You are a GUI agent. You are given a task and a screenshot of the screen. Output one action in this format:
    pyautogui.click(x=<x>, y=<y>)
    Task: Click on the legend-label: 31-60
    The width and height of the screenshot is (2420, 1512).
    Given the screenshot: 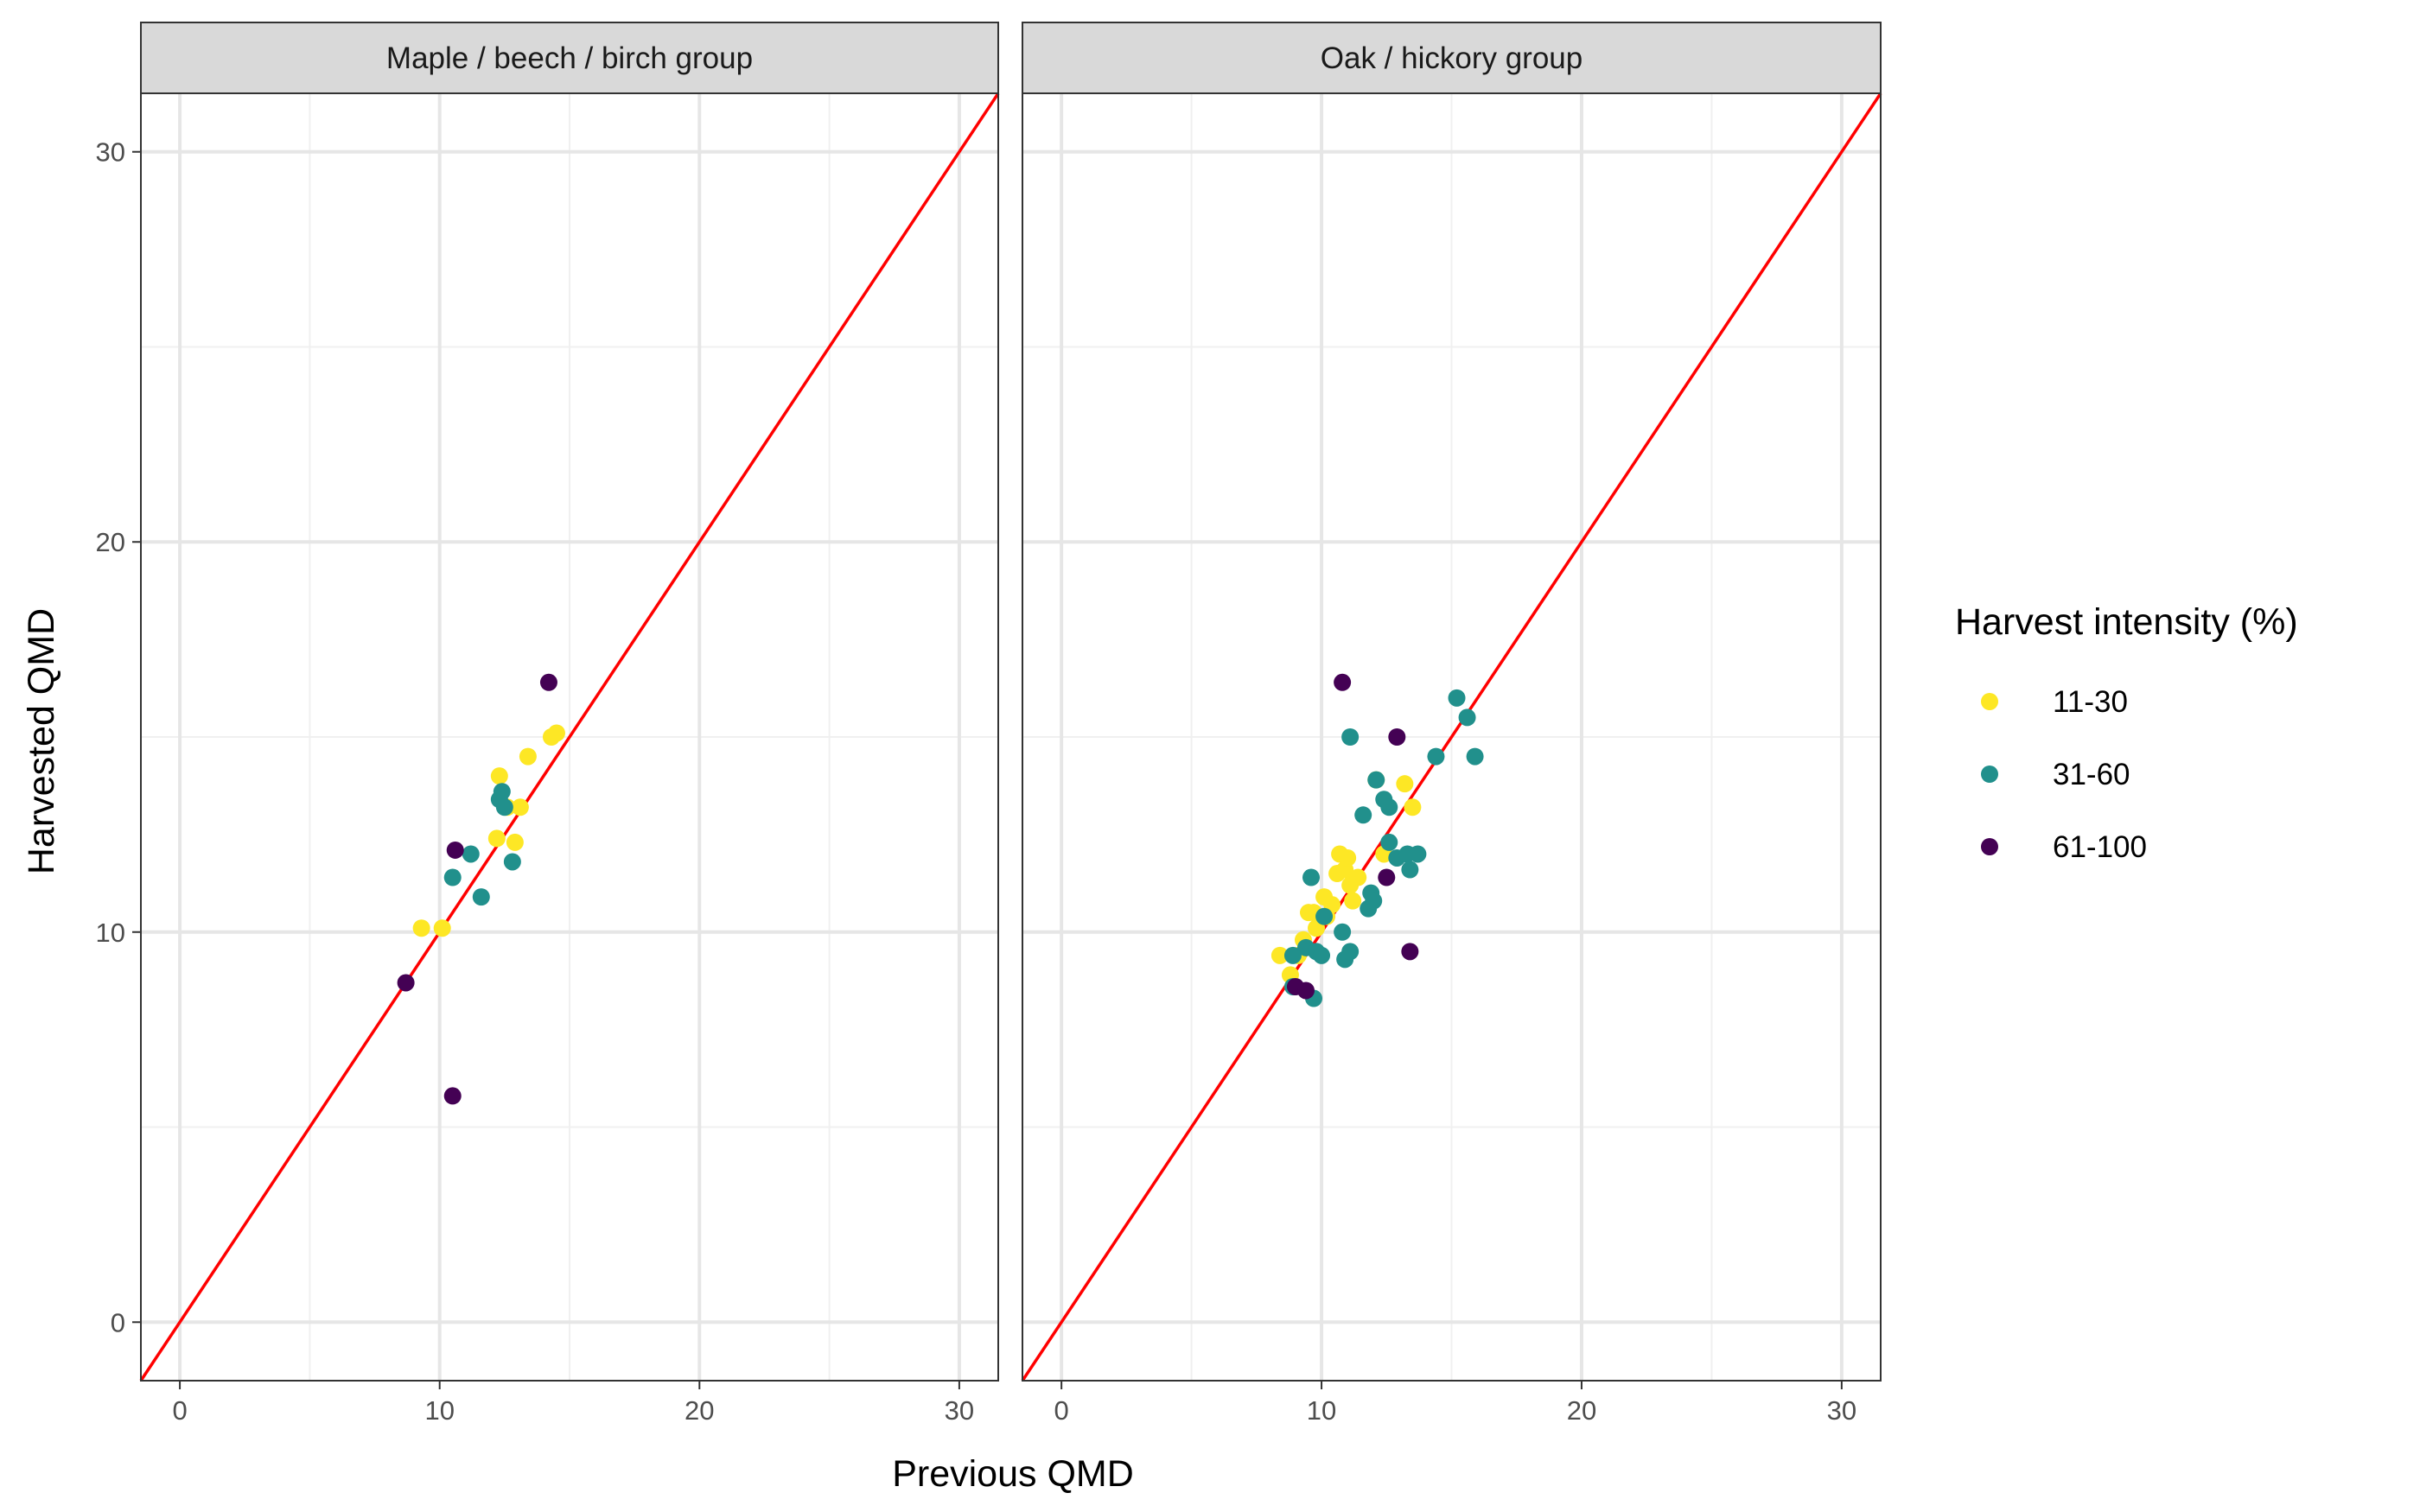 What is the action you would take?
    pyautogui.click(x=2091, y=774)
    